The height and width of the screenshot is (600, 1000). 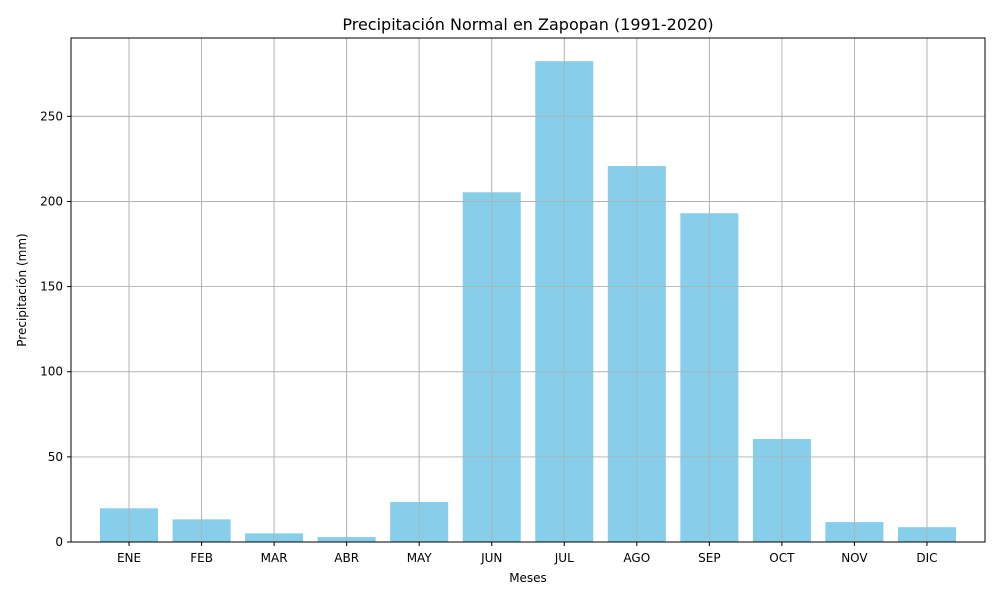 I want to click on x-tick-label: MAY, so click(x=420, y=558).